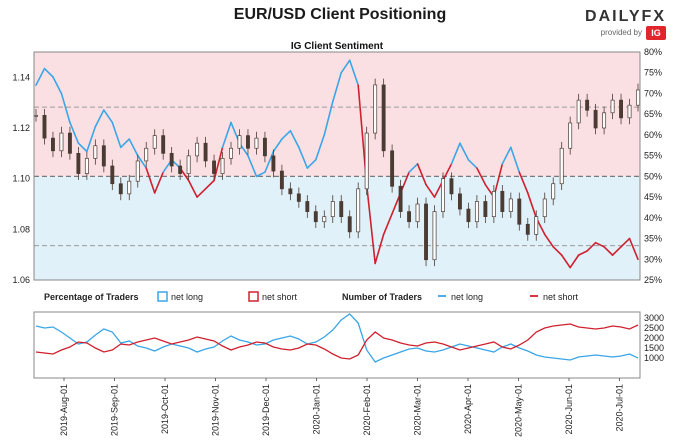 This screenshot has width=680, height=448. What do you see at coordinates (337, 341) in the screenshot?
I see `net-short-count-line` at bounding box center [337, 341].